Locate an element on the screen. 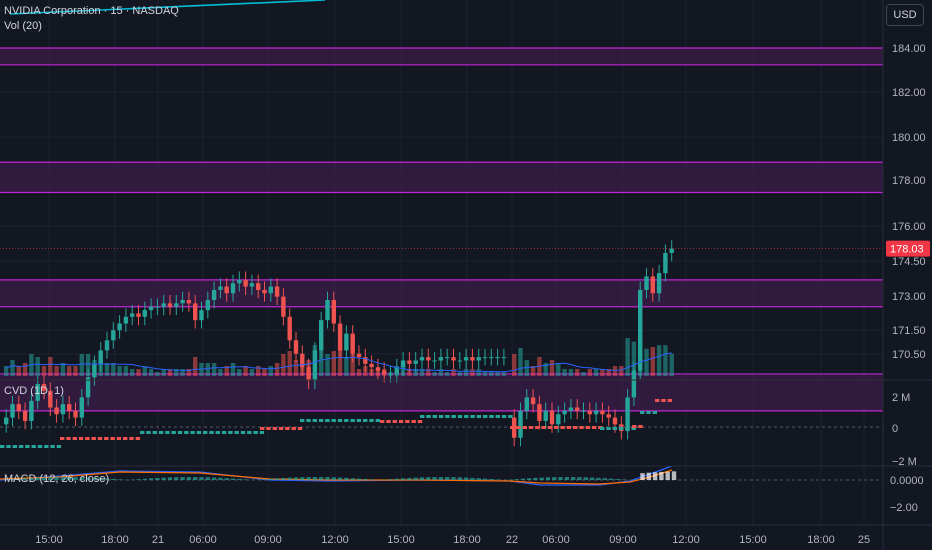  time-axis-label: 22 is located at coordinates (512, 540).